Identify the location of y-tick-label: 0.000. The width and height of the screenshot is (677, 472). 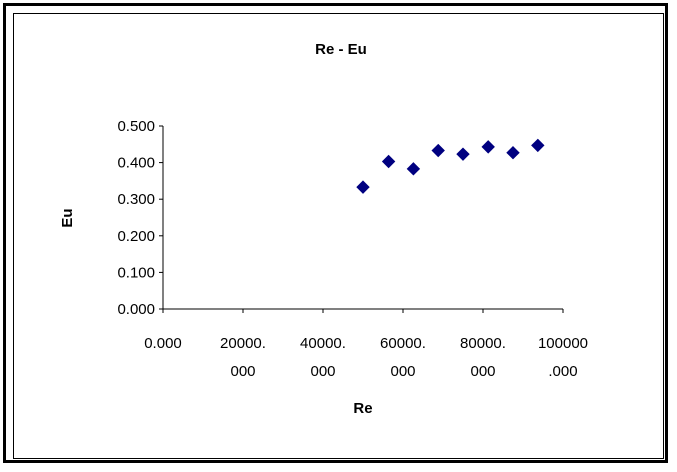
(136, 309).